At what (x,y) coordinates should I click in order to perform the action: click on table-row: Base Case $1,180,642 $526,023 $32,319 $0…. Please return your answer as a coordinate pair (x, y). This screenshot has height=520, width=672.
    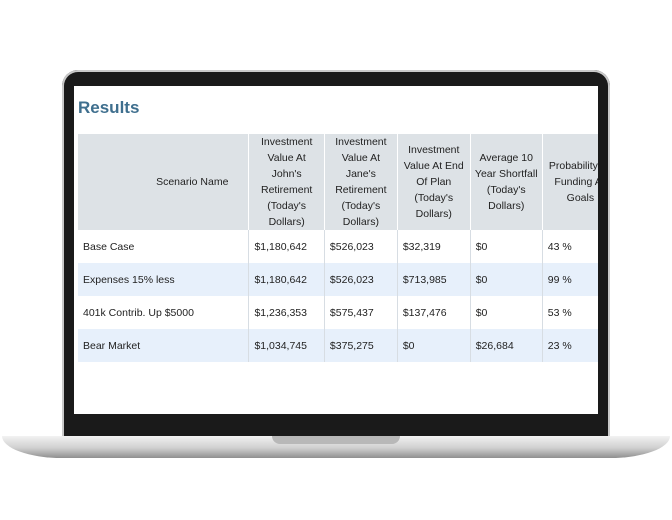
    Looking at the image, I should click on (338, 246).